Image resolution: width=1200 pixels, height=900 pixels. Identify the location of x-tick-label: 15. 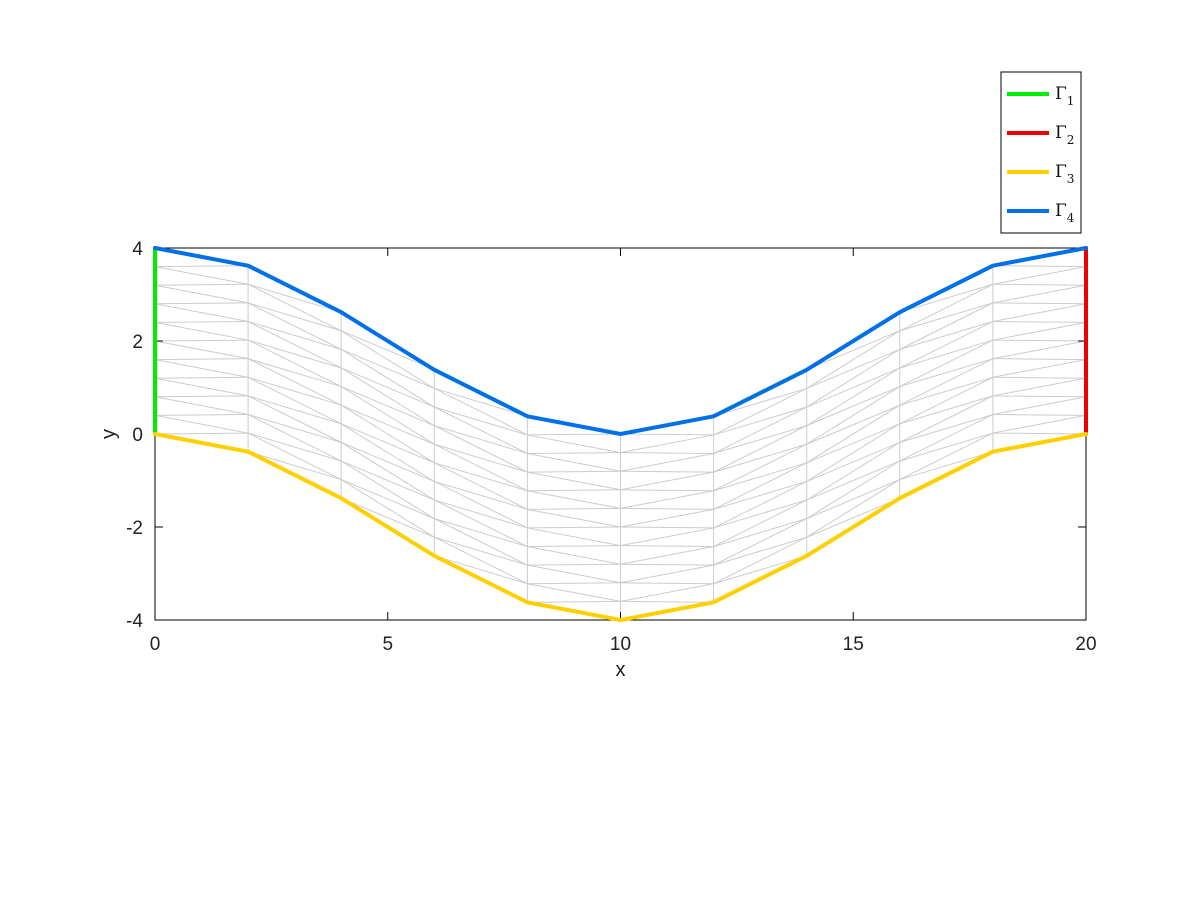
(853, 644).